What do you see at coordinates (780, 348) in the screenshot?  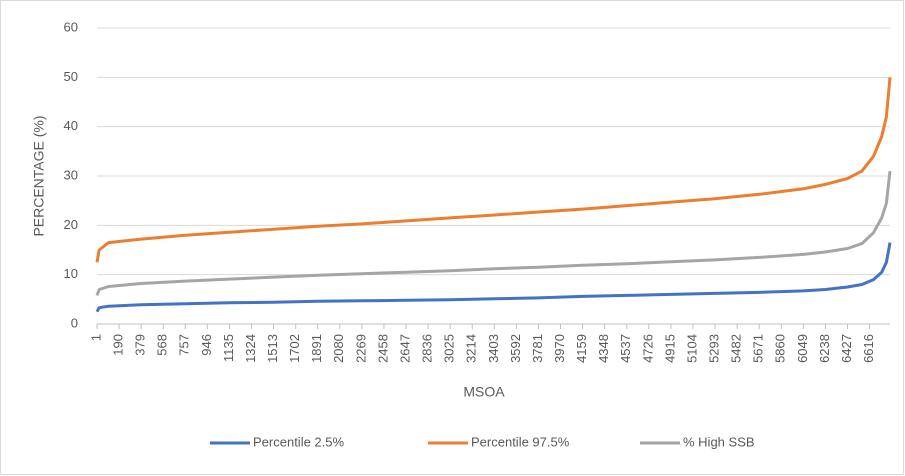 I see `x-tick-label: 5860` at bounding box center [780, 348].